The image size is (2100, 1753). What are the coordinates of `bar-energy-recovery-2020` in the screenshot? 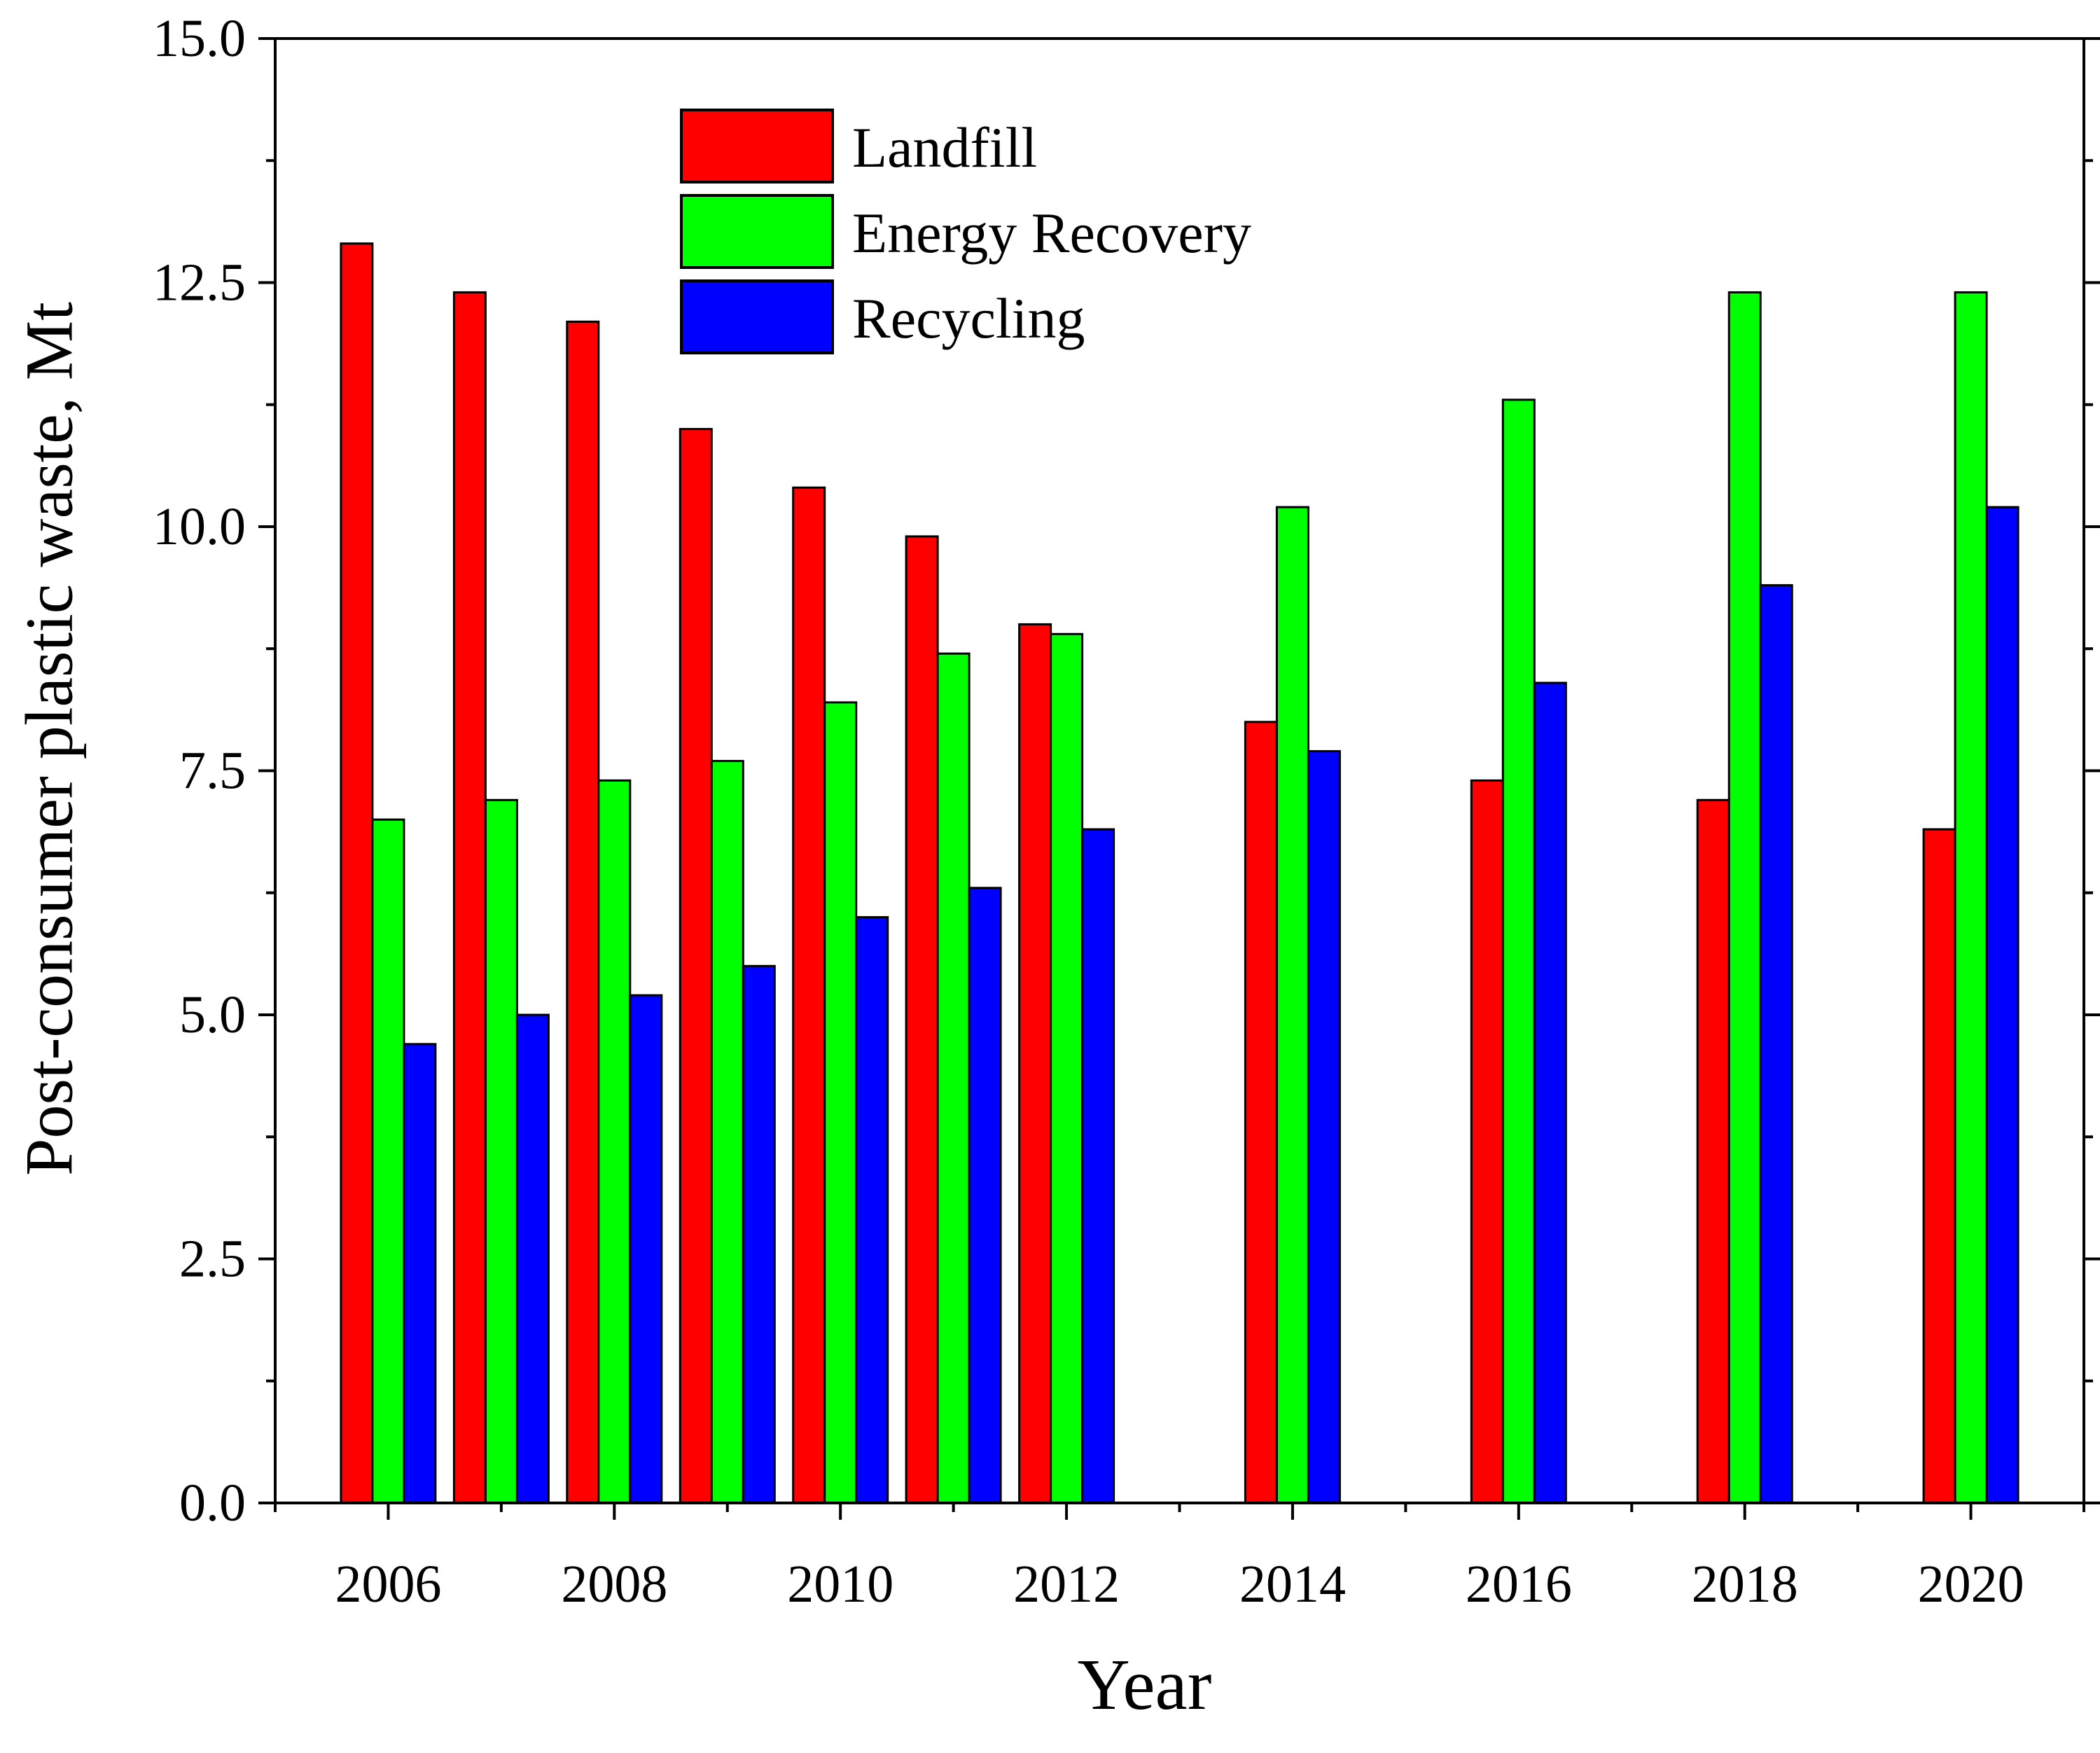 It's located at (1971, 897).